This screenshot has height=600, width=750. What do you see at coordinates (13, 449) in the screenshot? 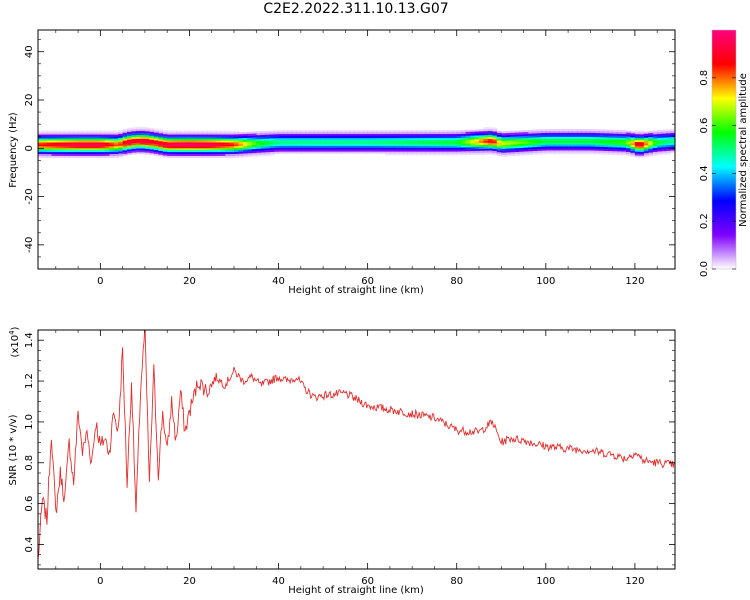
I see `snr-y-axis-label: SNR (10 * v/v)` at bounding box center [13, 449].